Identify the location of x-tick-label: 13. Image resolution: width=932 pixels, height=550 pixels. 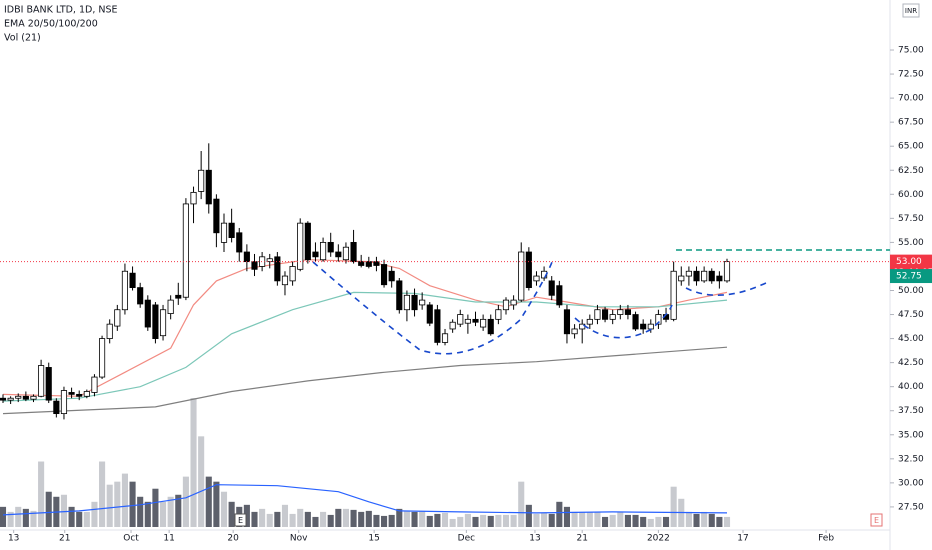
(13, 539).